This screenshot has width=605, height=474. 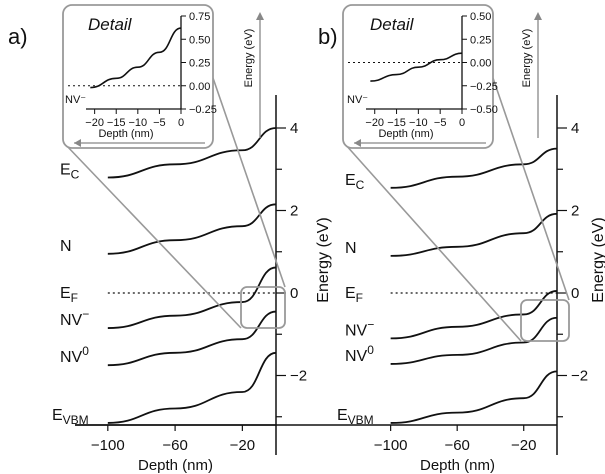 What do you see at coordinates (328, 36) in the screenshot?
I see `panel-label: b)` at bounding box center [328, 36].